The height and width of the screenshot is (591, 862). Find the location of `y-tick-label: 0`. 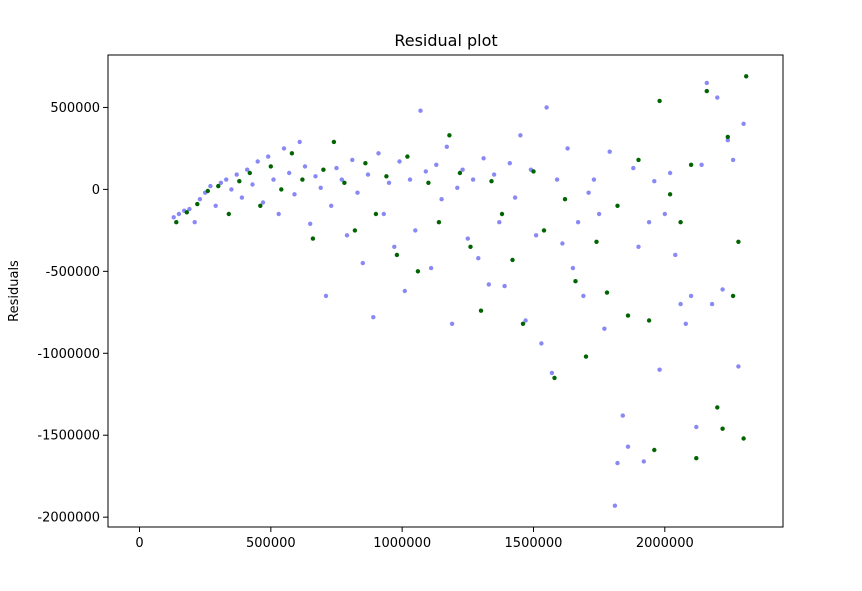

y-tick-label: 0 is located at coordinates (96, 190).